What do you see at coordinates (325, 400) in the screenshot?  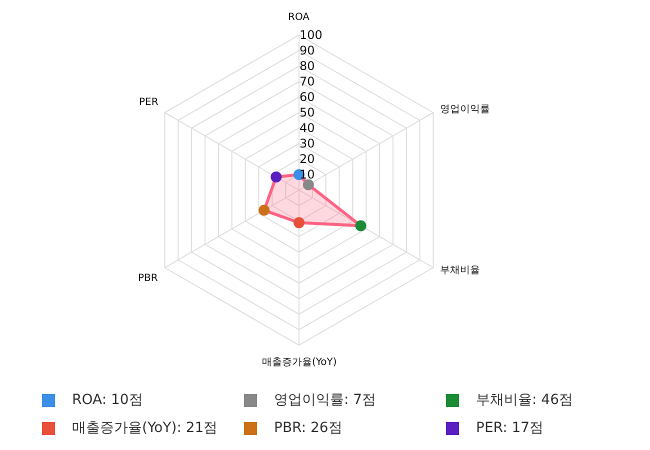 I see `text: 영업이익률: 7점` at bounding box center [325, 400].